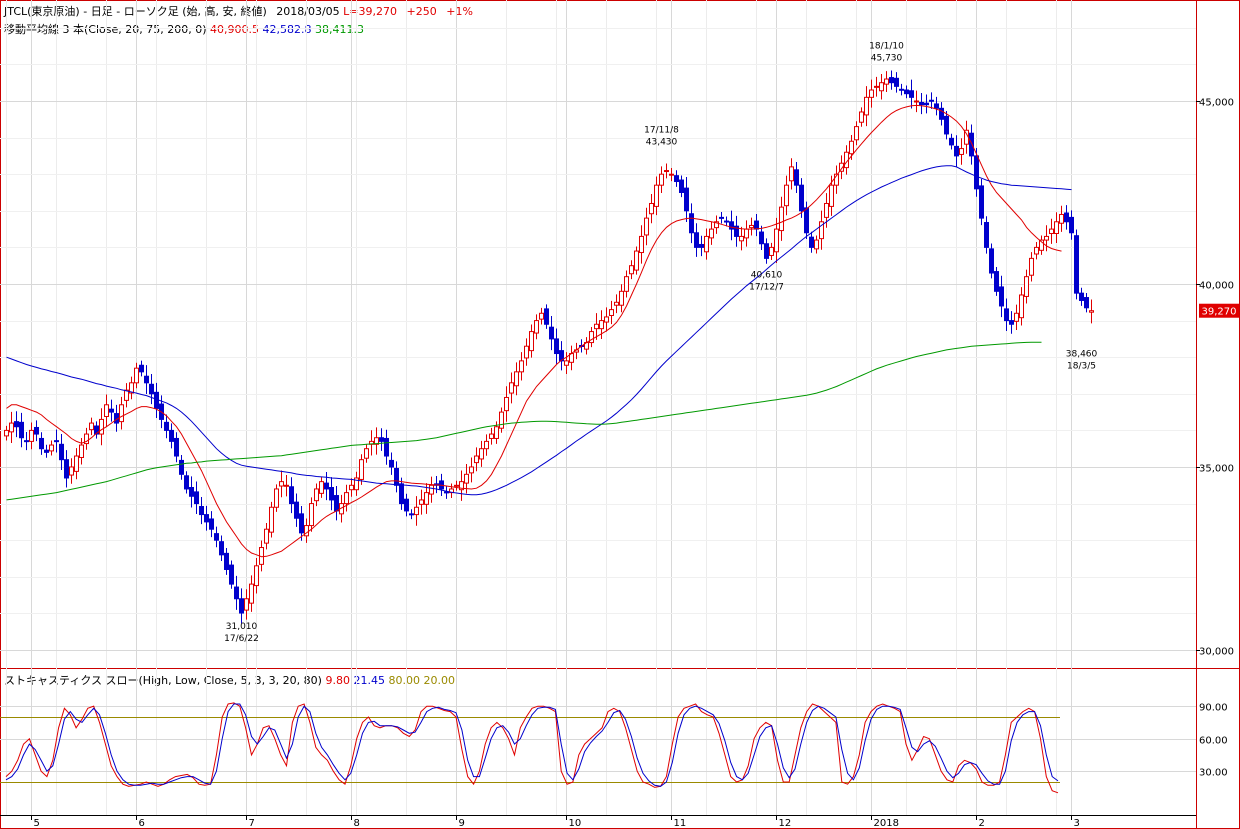 This screenshot has width=1240, height=829. What do you see at coordinates (357, 823) in the screenshot?
I see `x-tick-label: 8` at bounding box center [357, 823].